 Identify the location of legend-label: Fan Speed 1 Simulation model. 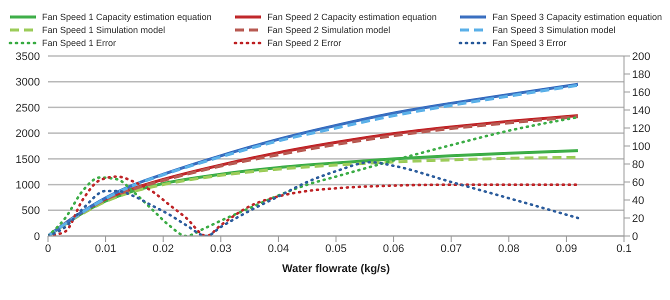
(104, 30).